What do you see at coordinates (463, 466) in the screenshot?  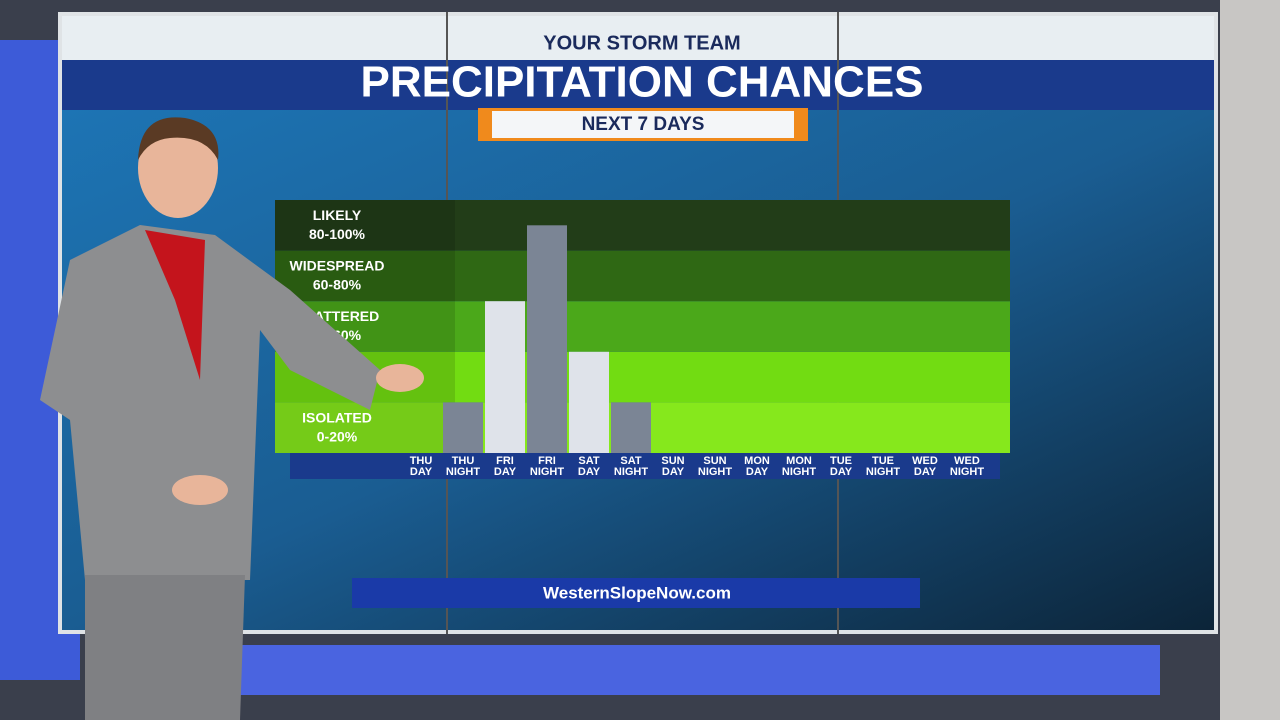 I see `x-tick-label: THU NIGHT` at bounding box center [463, 466].